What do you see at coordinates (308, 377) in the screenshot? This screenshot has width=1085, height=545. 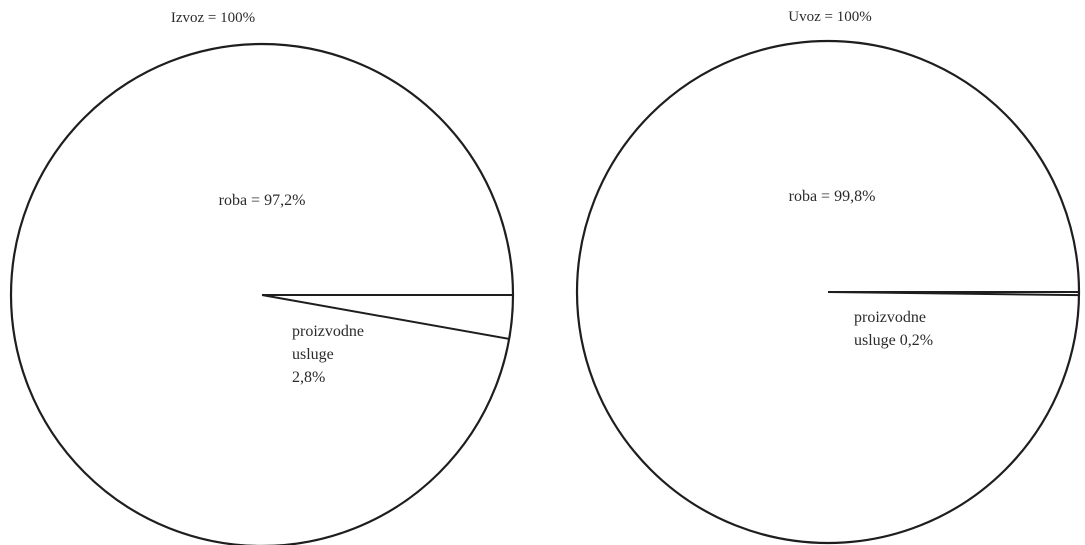 I see `pie-izvoz-label-usluge-line3: 2,8%` at bounding box center [308, 377].